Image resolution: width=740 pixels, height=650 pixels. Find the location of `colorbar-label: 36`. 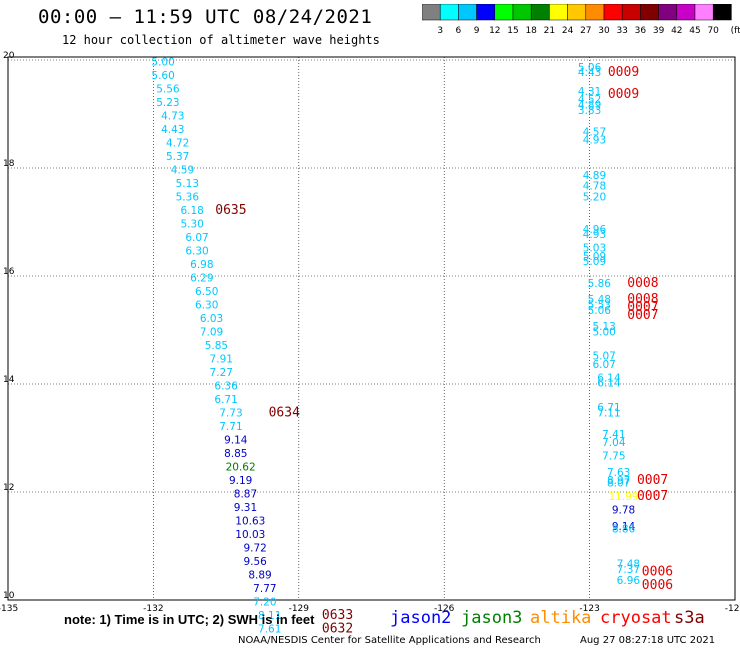

colorbar-label: 36 is located at coordinates (640, 31).